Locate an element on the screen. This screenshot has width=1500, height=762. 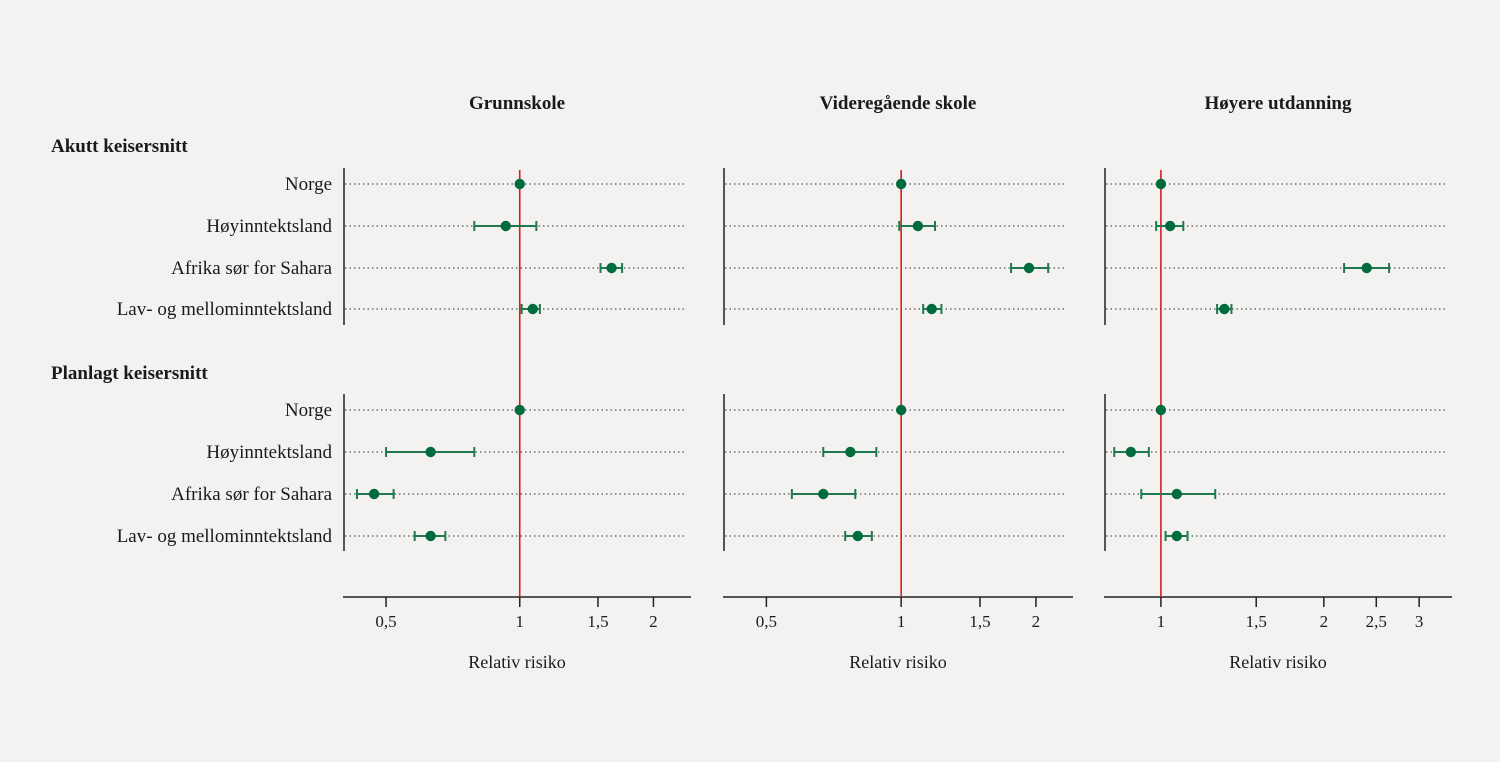
panel-title: Videregående skole is located at coordinates (898, 103).